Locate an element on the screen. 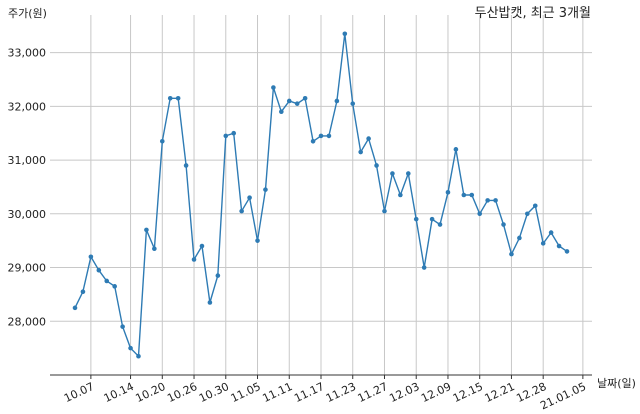  x-tick-label: 10.26 is located at coordinates (182, 392).